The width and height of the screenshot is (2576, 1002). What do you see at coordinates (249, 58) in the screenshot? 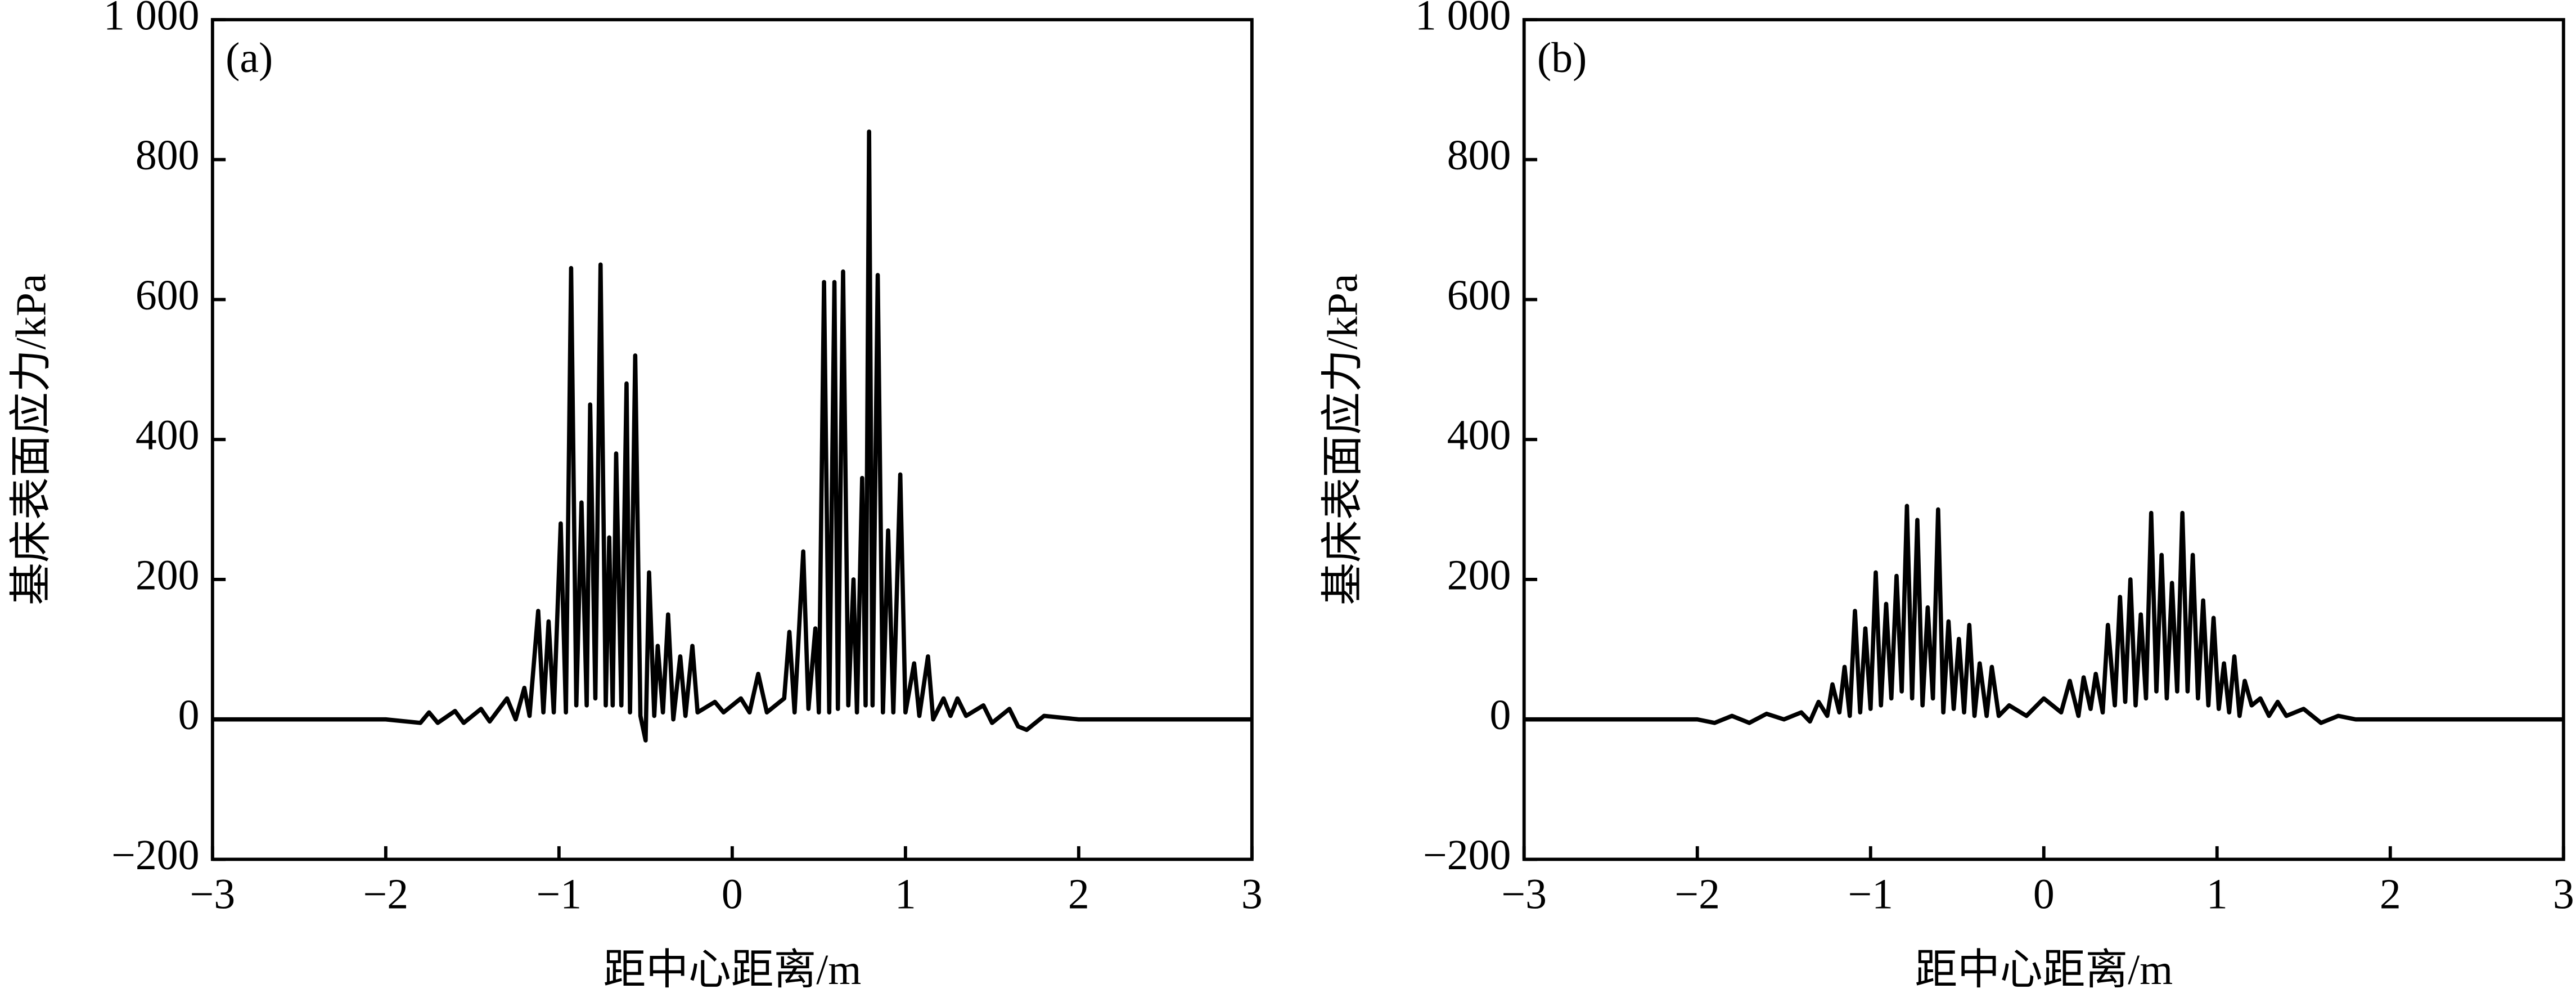
I see `panel-label: (a)` at bounding box center [249, 58].